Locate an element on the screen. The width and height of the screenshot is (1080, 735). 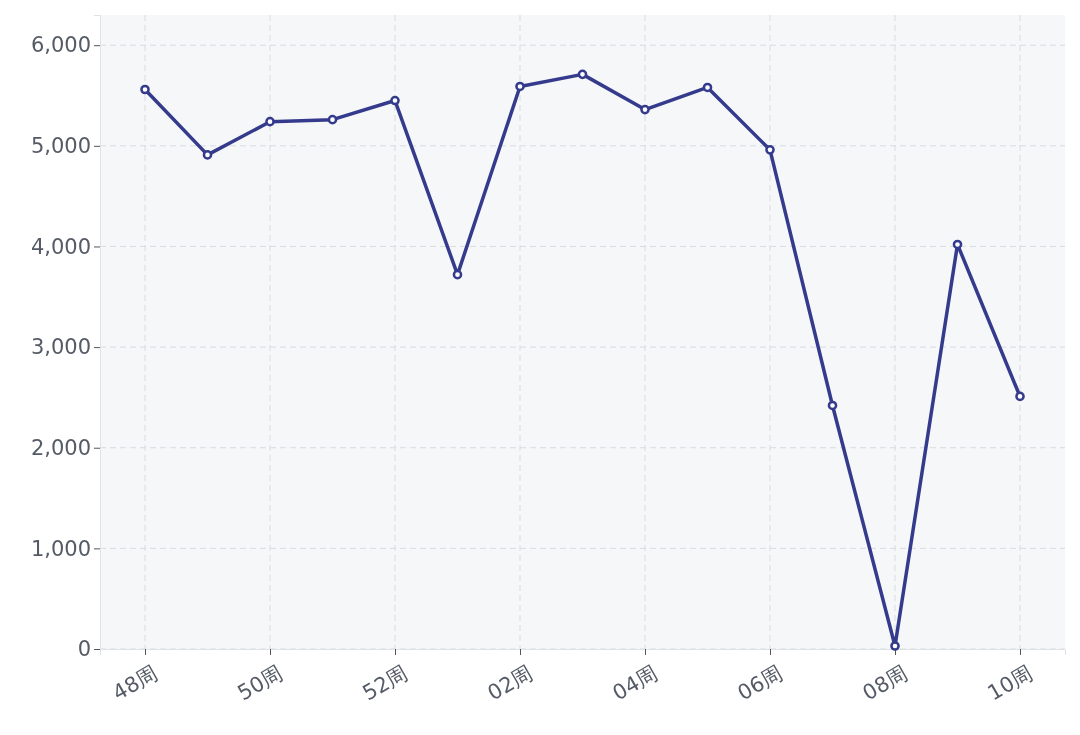
y-tick-label: 0 is located at coordinates (84, 649).